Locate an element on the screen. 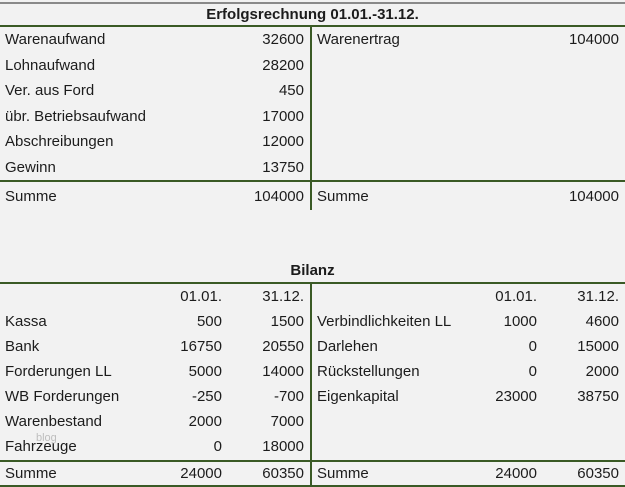  balance-sheet-total-row: Summe 24000 60350 Summe 24000 60350 is located at coordinates (312, 473).